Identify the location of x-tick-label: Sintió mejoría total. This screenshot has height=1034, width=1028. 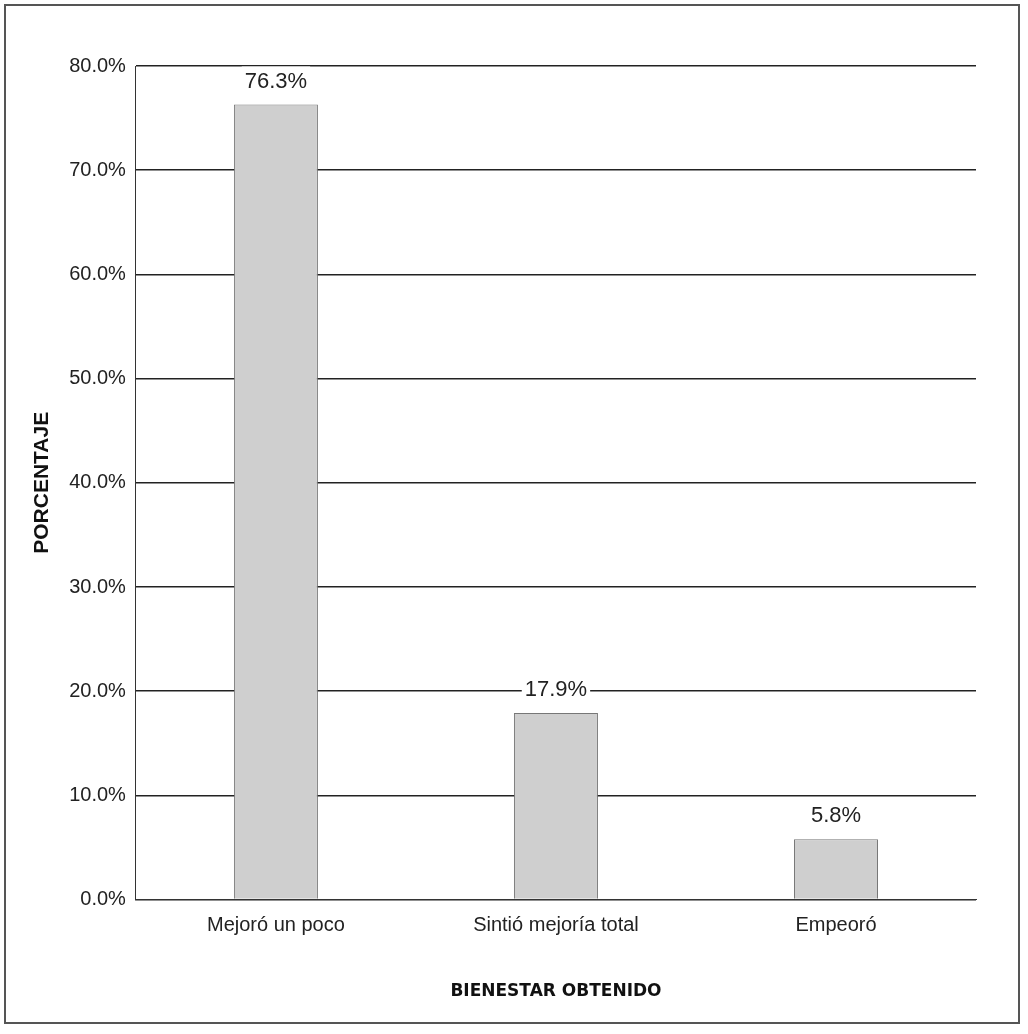
(556, 924).